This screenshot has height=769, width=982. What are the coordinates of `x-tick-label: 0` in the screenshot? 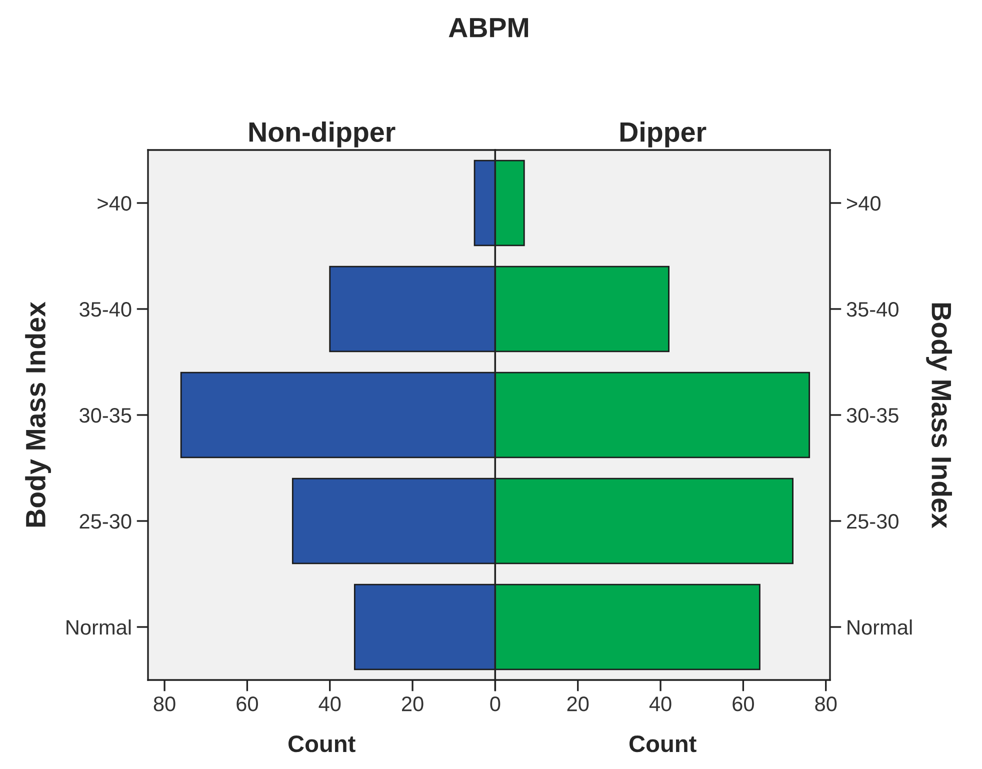 It's located at (495, 704).